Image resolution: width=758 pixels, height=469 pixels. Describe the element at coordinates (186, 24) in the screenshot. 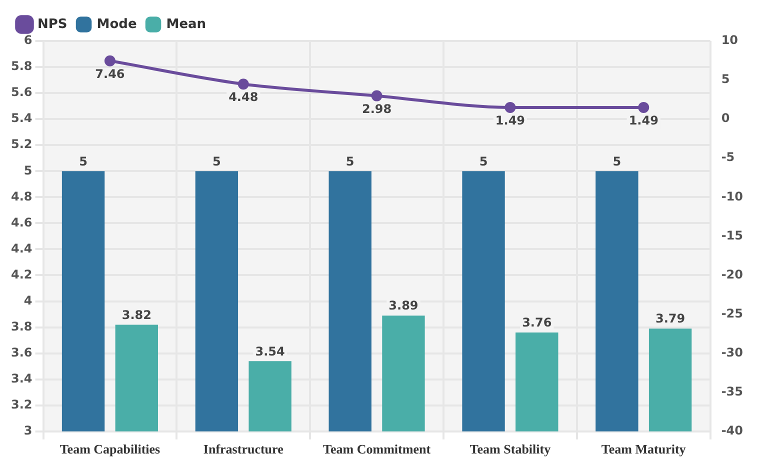

I see `legend-label: Mean` at that location.